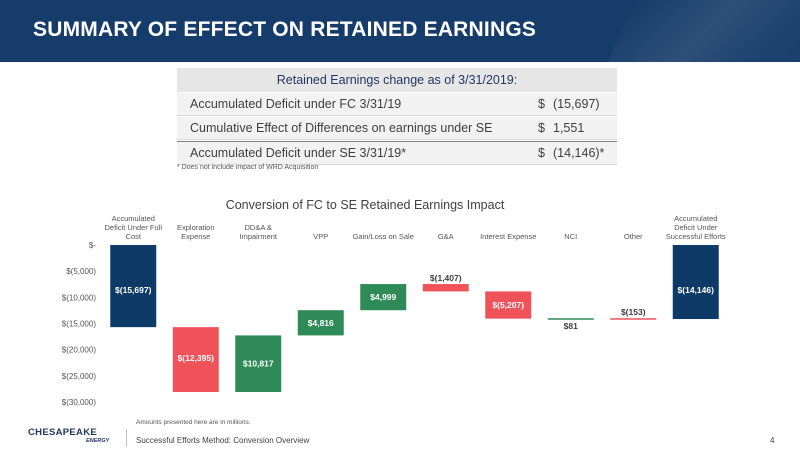 The height and width of the screenshot is (450, 800). I want to click on bar-value-label: $10,817, so click(258, 364).